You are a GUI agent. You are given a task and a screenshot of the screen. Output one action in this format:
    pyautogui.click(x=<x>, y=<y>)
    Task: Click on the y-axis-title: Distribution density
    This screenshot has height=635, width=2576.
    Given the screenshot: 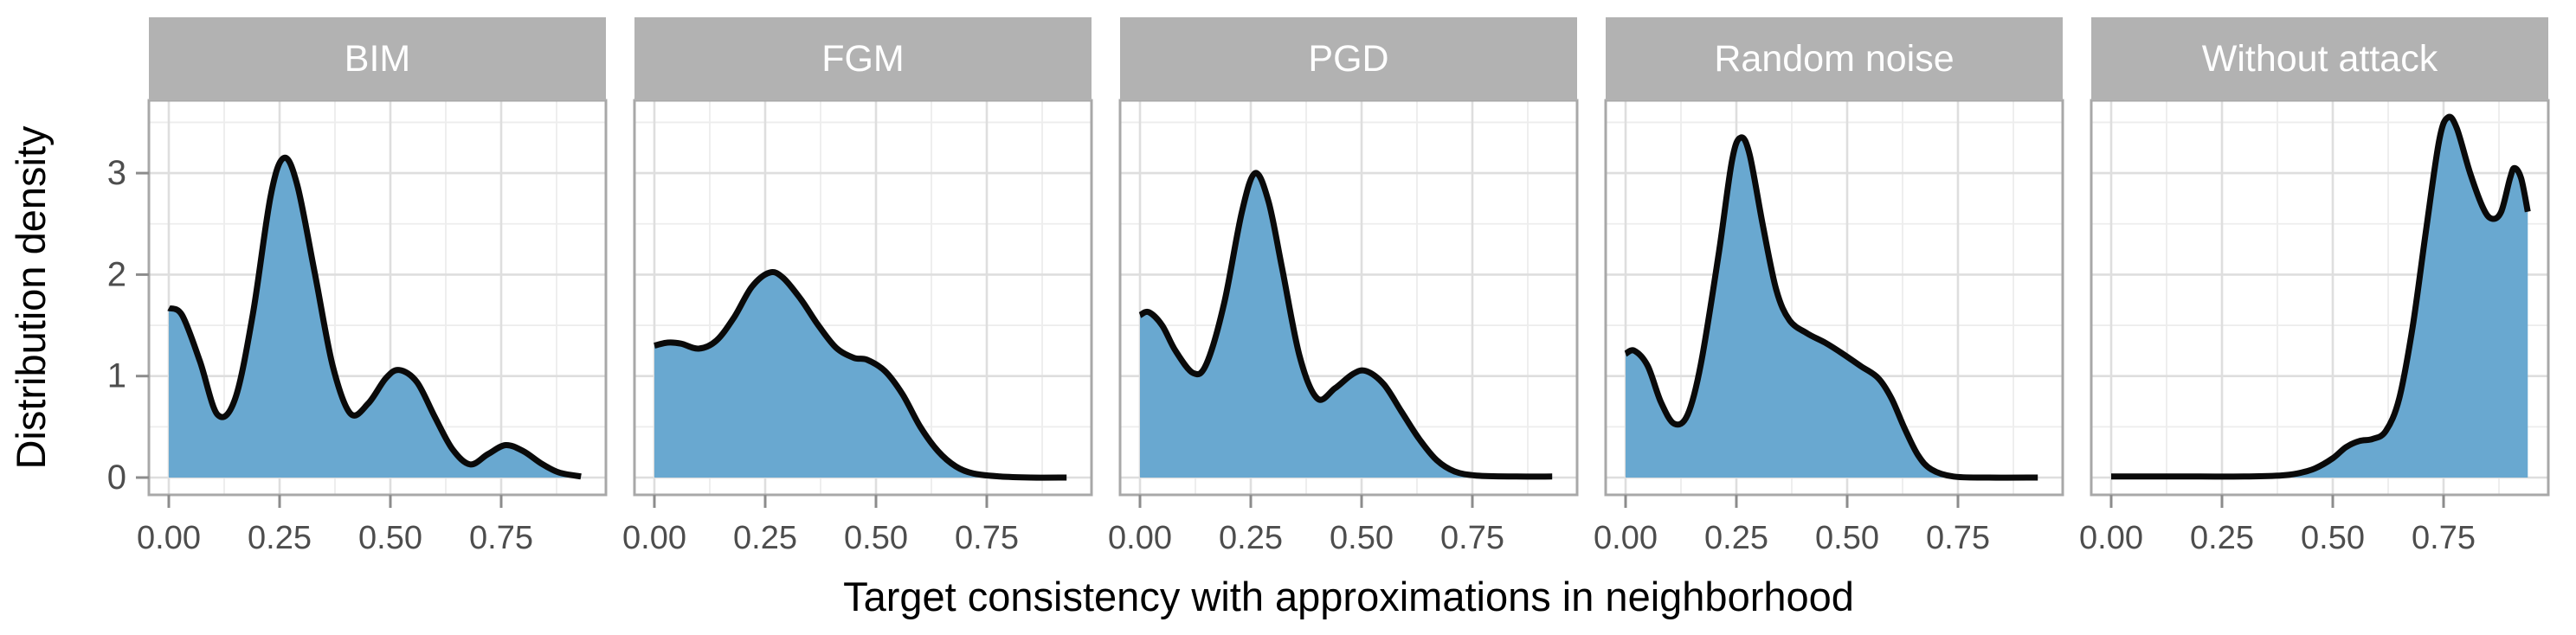 What is the action you would take?
    pyautogui.click(x=31, y=297)
    